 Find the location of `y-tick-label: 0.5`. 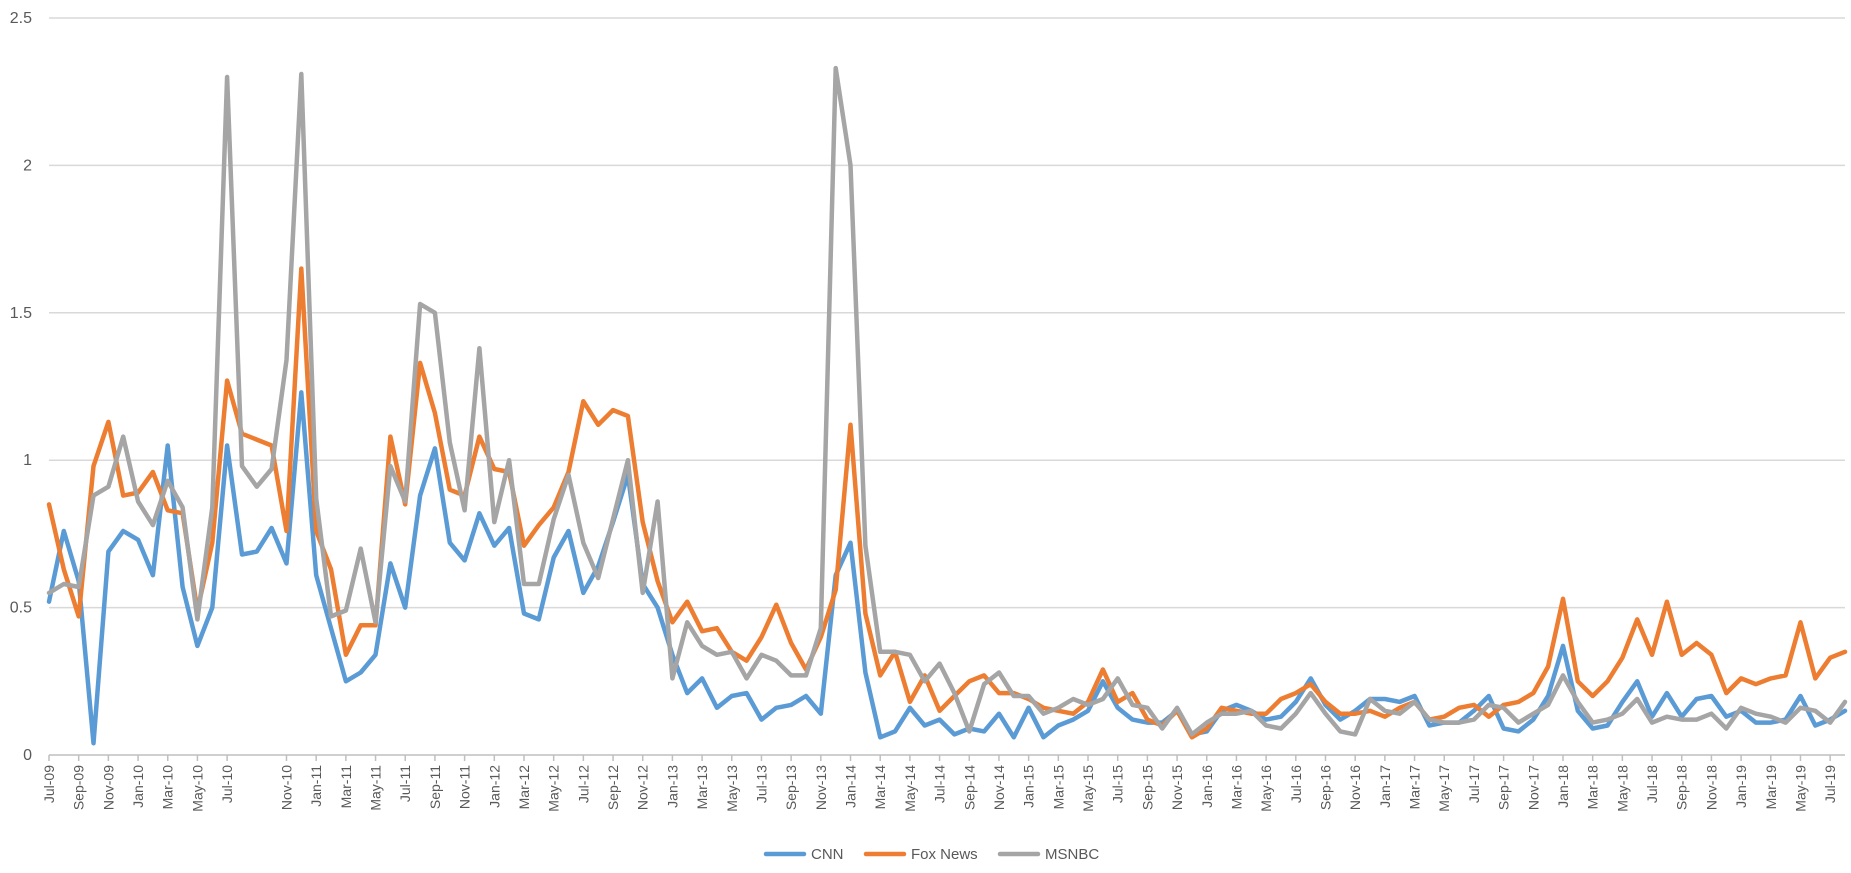

y-tick-label: 0.5 is located at coordinates (21, 608).